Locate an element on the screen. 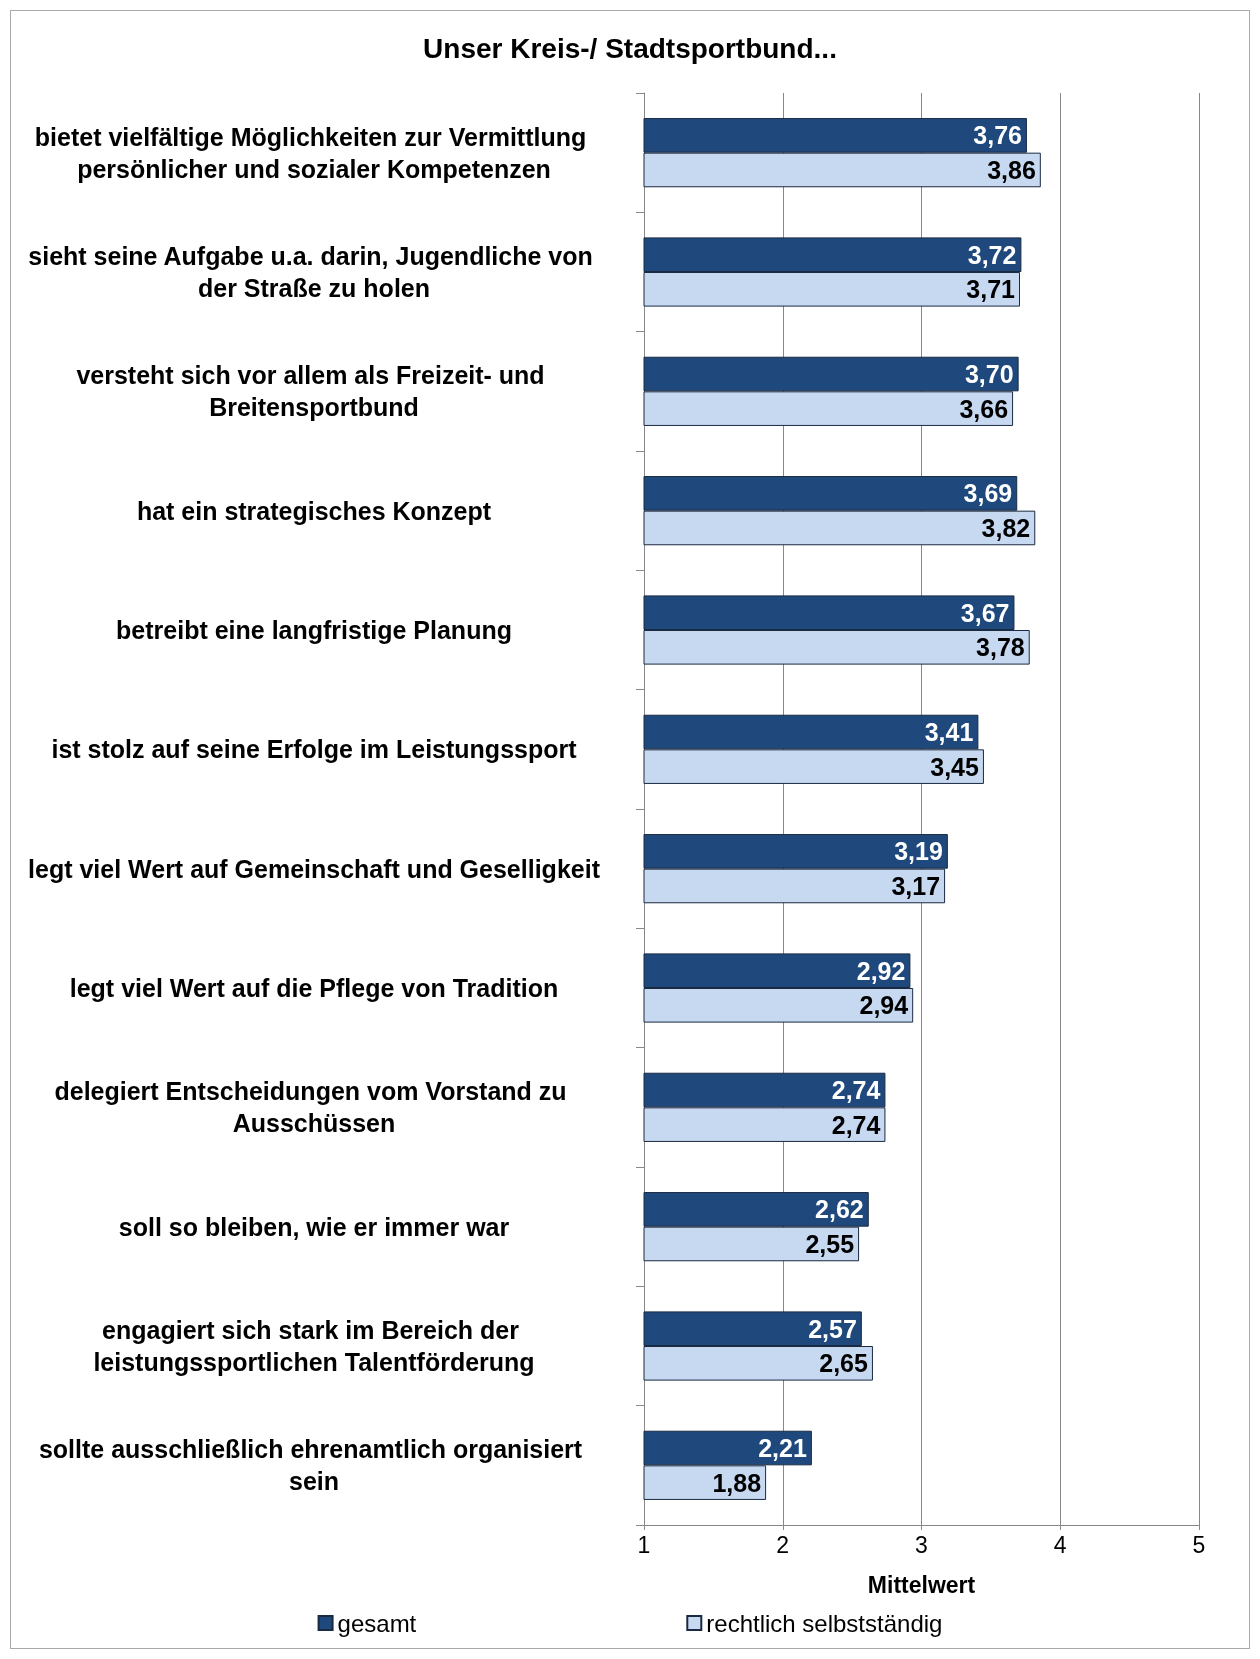  y-tick-label: legt viel Wert auf die Pflege von Tradition is located at coordinates (314, 988).